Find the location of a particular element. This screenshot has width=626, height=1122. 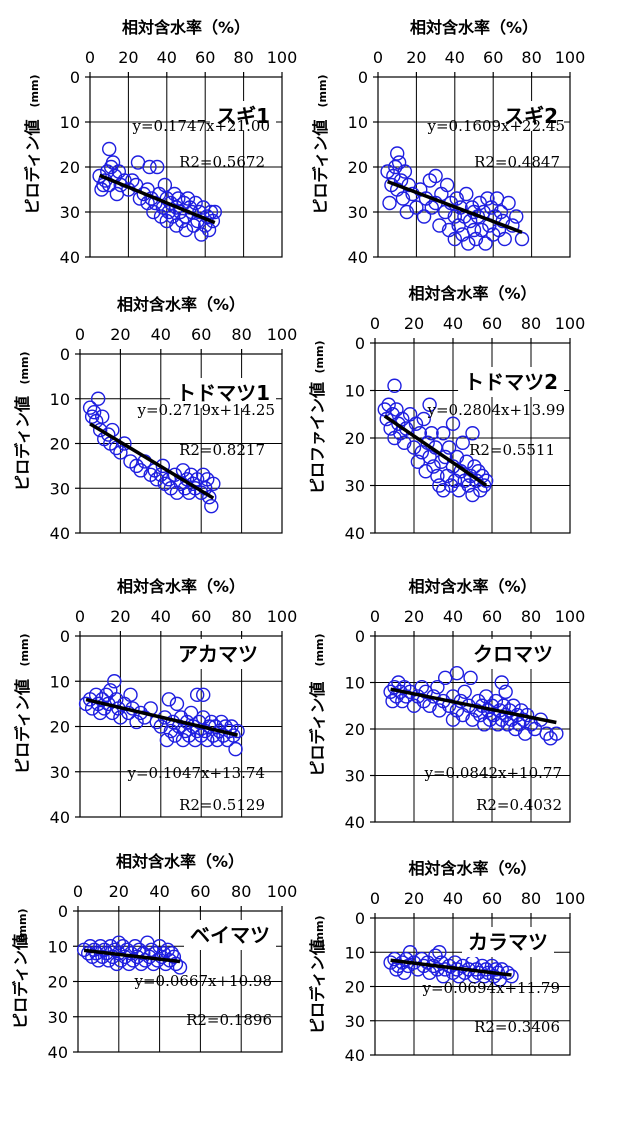

regression-equation: y=0.1047x+13.74 is located at coordinates (196, 773).